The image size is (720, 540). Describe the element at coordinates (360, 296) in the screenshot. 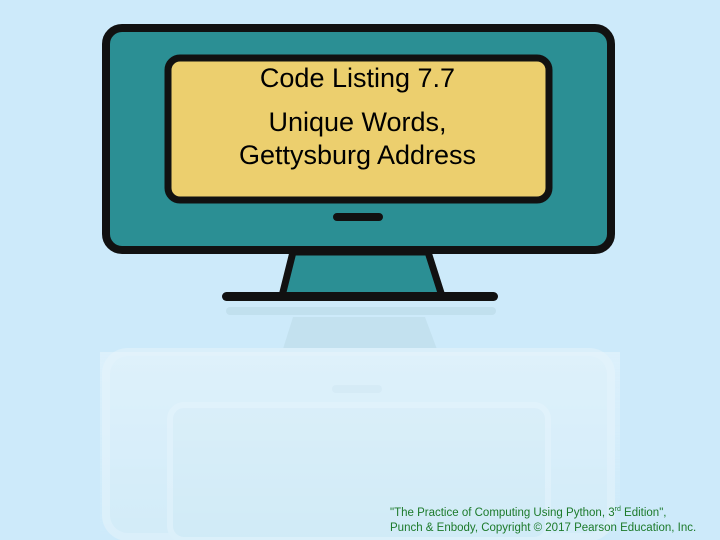

I see `monitor-base` at that location.